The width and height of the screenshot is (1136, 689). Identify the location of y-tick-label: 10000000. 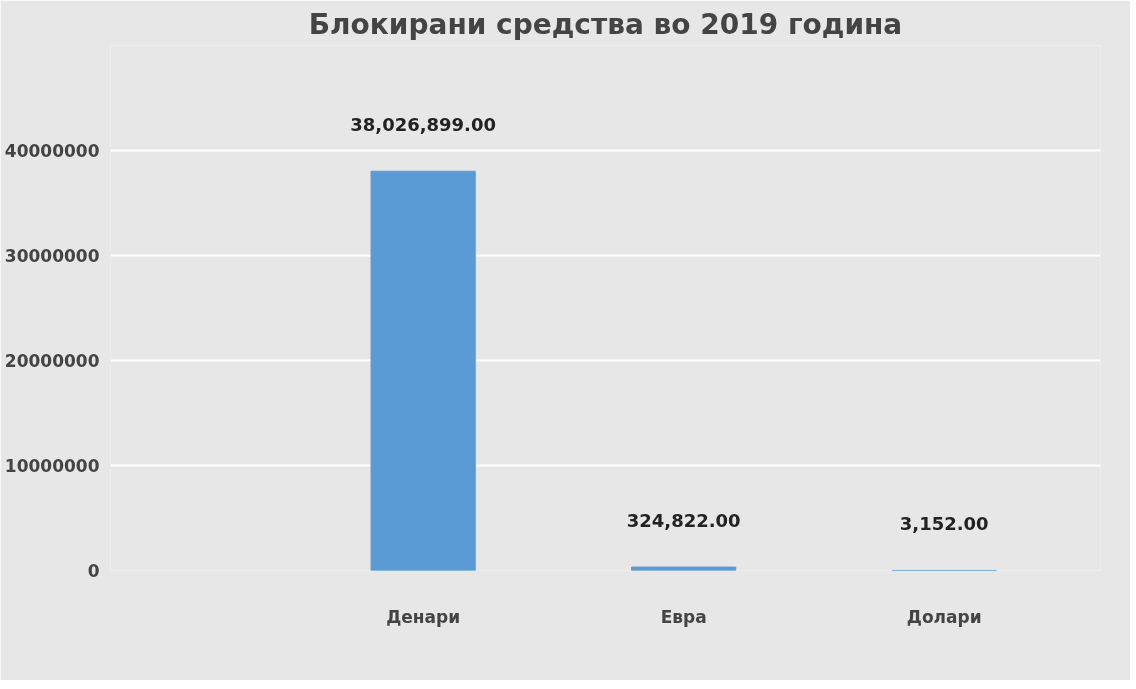
(52, 466).